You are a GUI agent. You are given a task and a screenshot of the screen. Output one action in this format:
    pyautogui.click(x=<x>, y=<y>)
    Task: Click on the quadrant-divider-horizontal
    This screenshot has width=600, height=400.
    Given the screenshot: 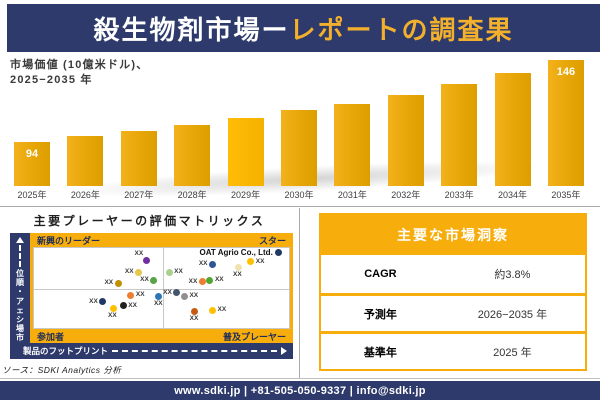 What is the action you would take?
    pyautogui.click(x=161, y=289)
    